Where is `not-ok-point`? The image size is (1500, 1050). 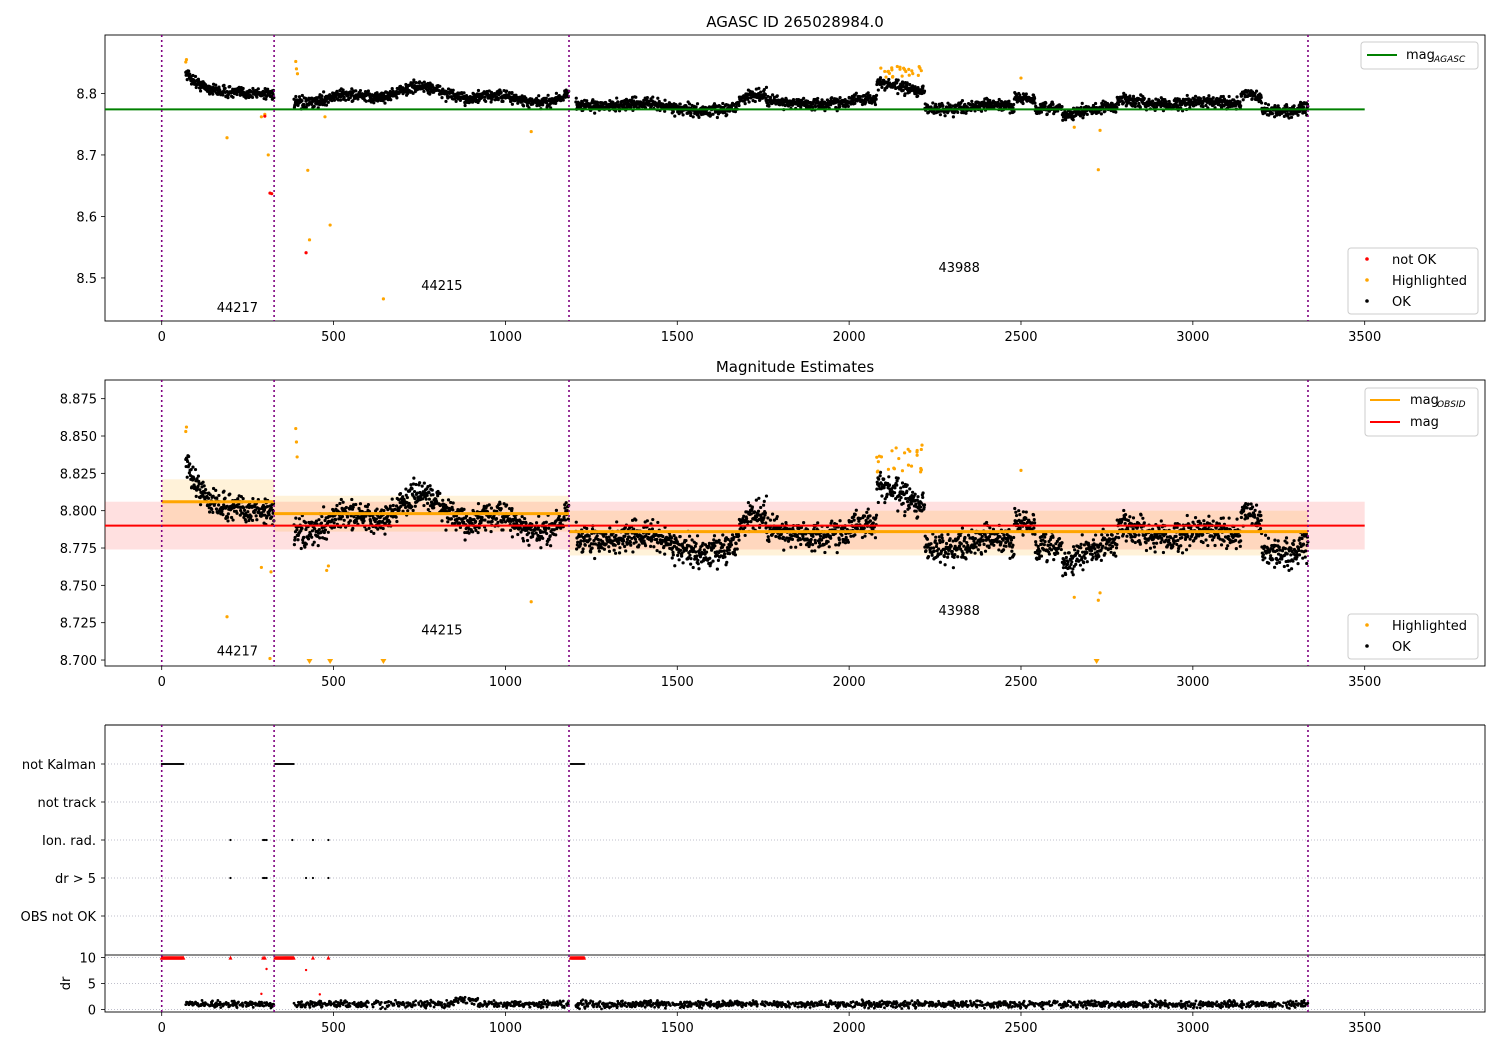 not-ok-point is located at coordinates (306, 253).